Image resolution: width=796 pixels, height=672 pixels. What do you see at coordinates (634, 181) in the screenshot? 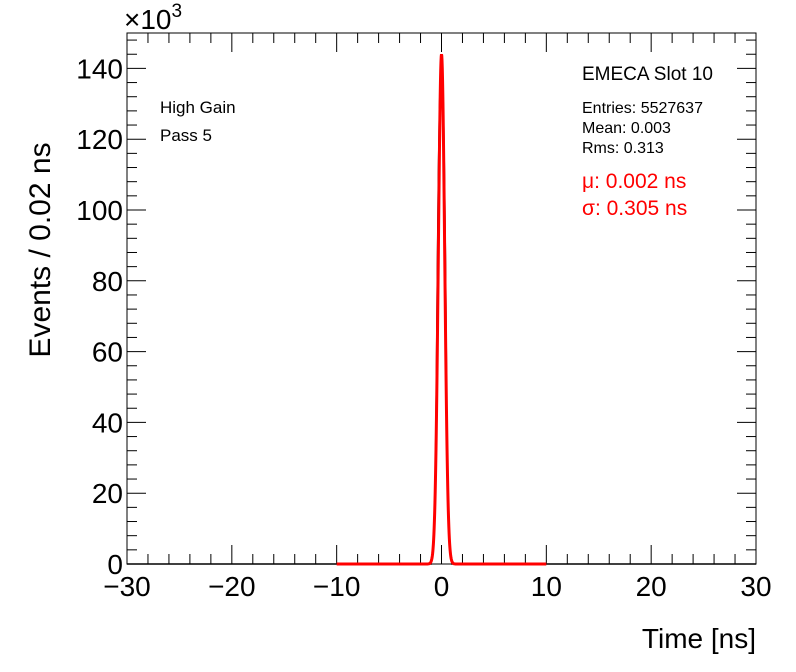
I see `fit-mean: μ: 0.002 ns` at bounding box center [634, 181].